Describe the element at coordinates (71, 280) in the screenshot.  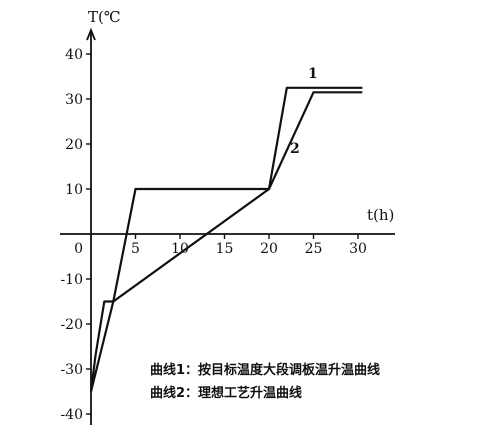
I see `y-tick-label: -10` at that location.